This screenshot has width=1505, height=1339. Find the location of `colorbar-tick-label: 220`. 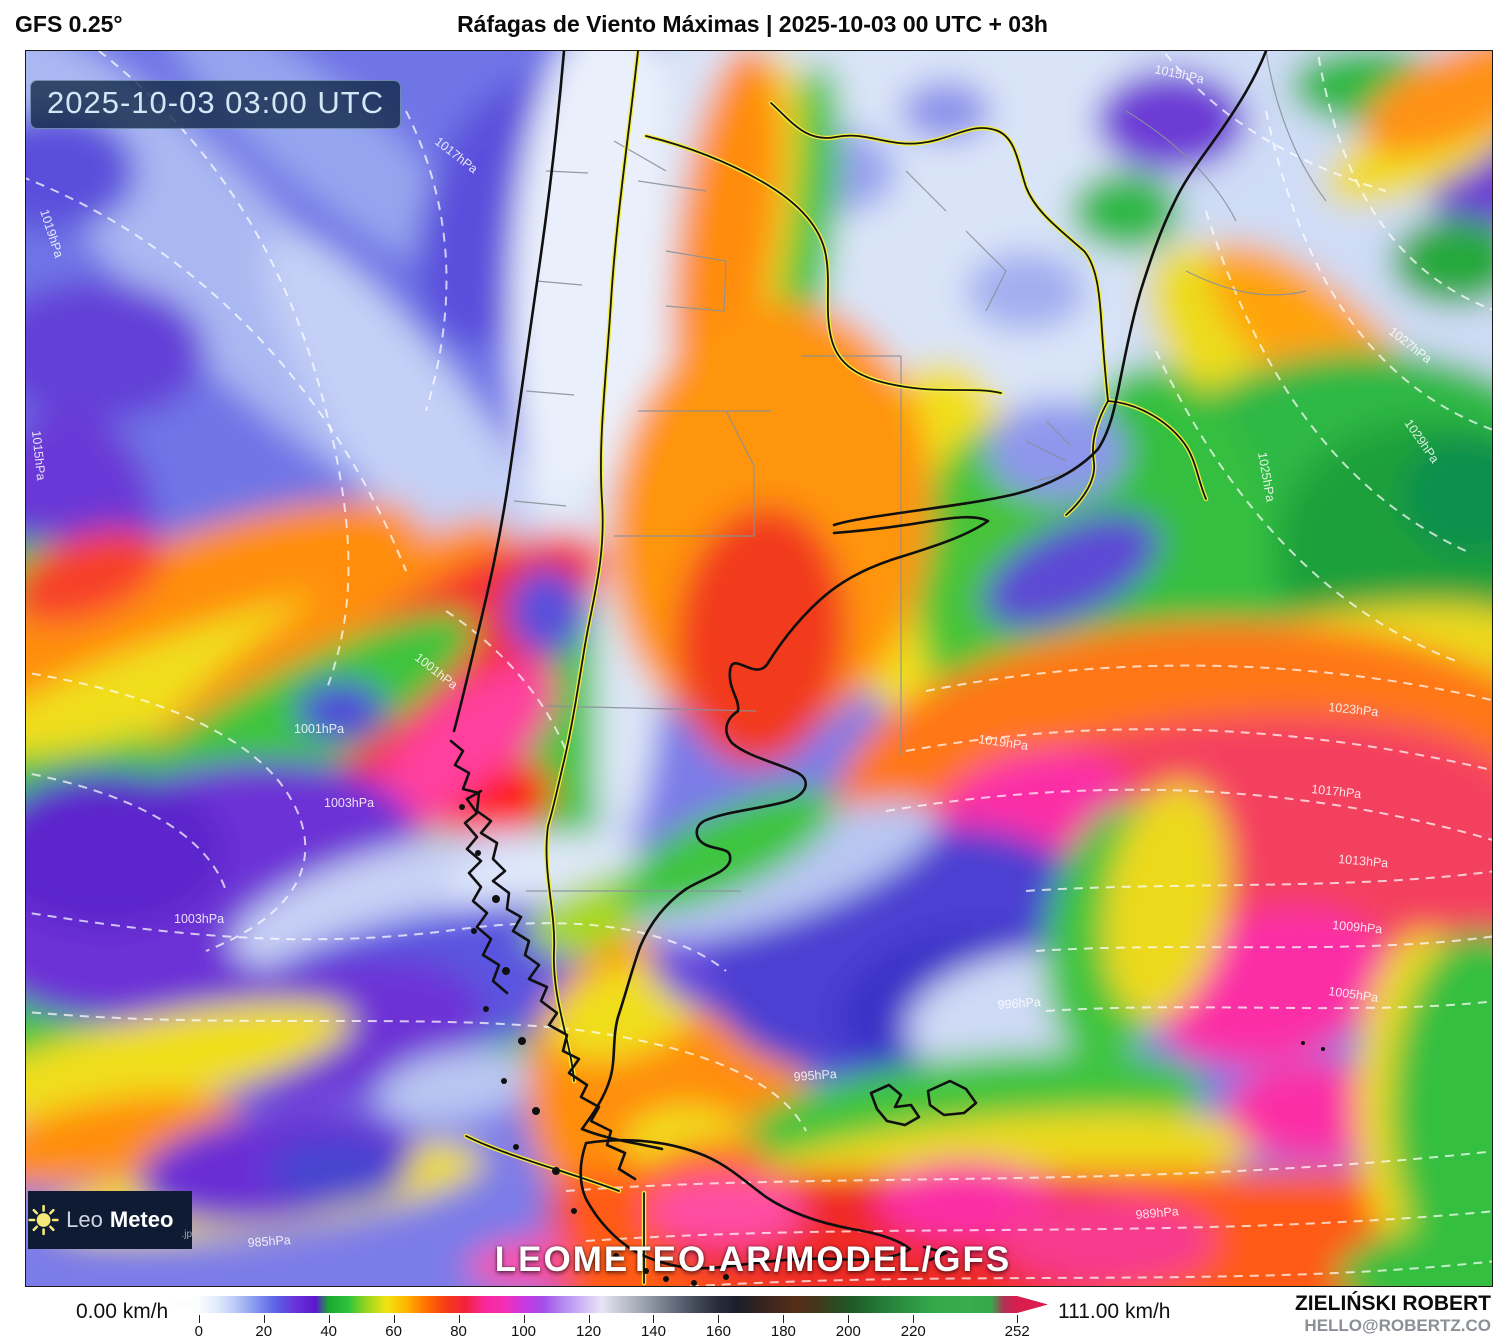

colorbar-tick-label: 220 is located at coordinates (913, 1331).